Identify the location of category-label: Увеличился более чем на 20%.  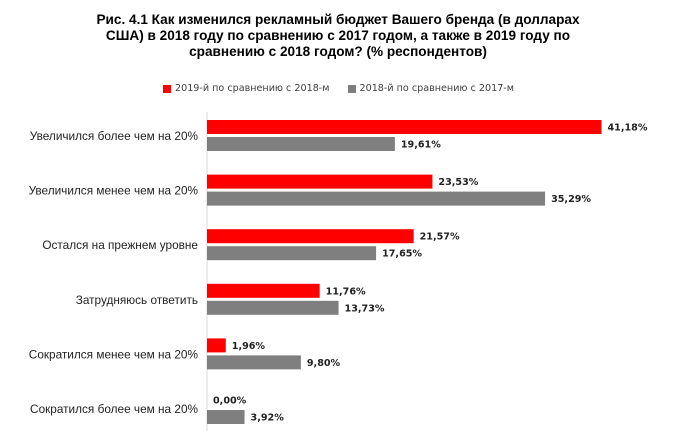
(114, 136).